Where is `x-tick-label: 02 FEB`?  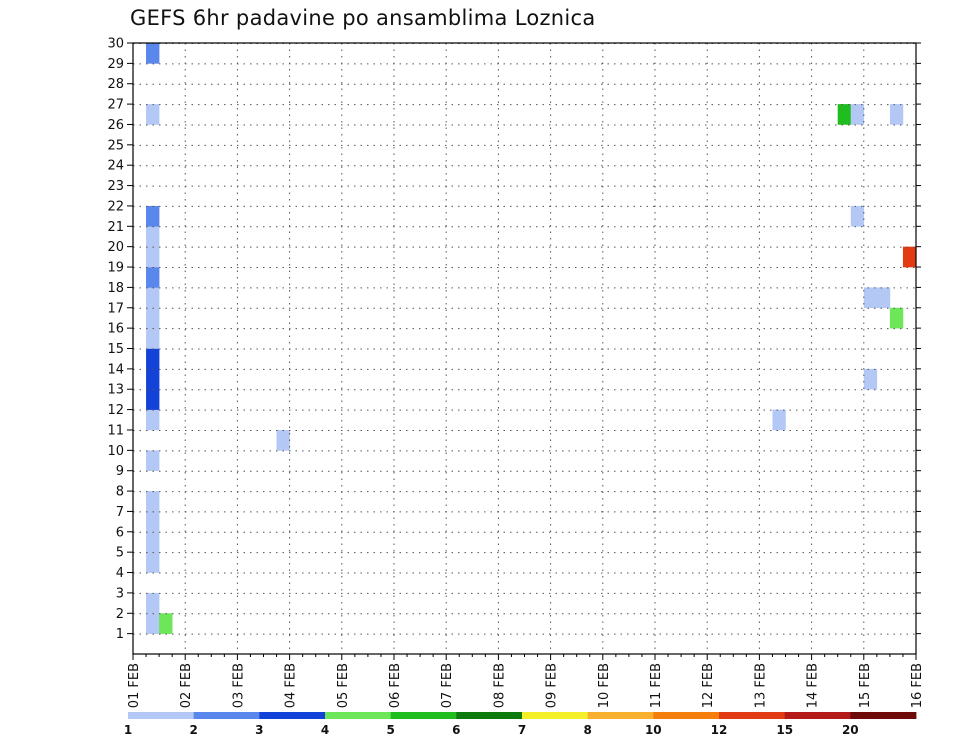 x-tick-label: 02 FEB is located at coordinates (186, 685).